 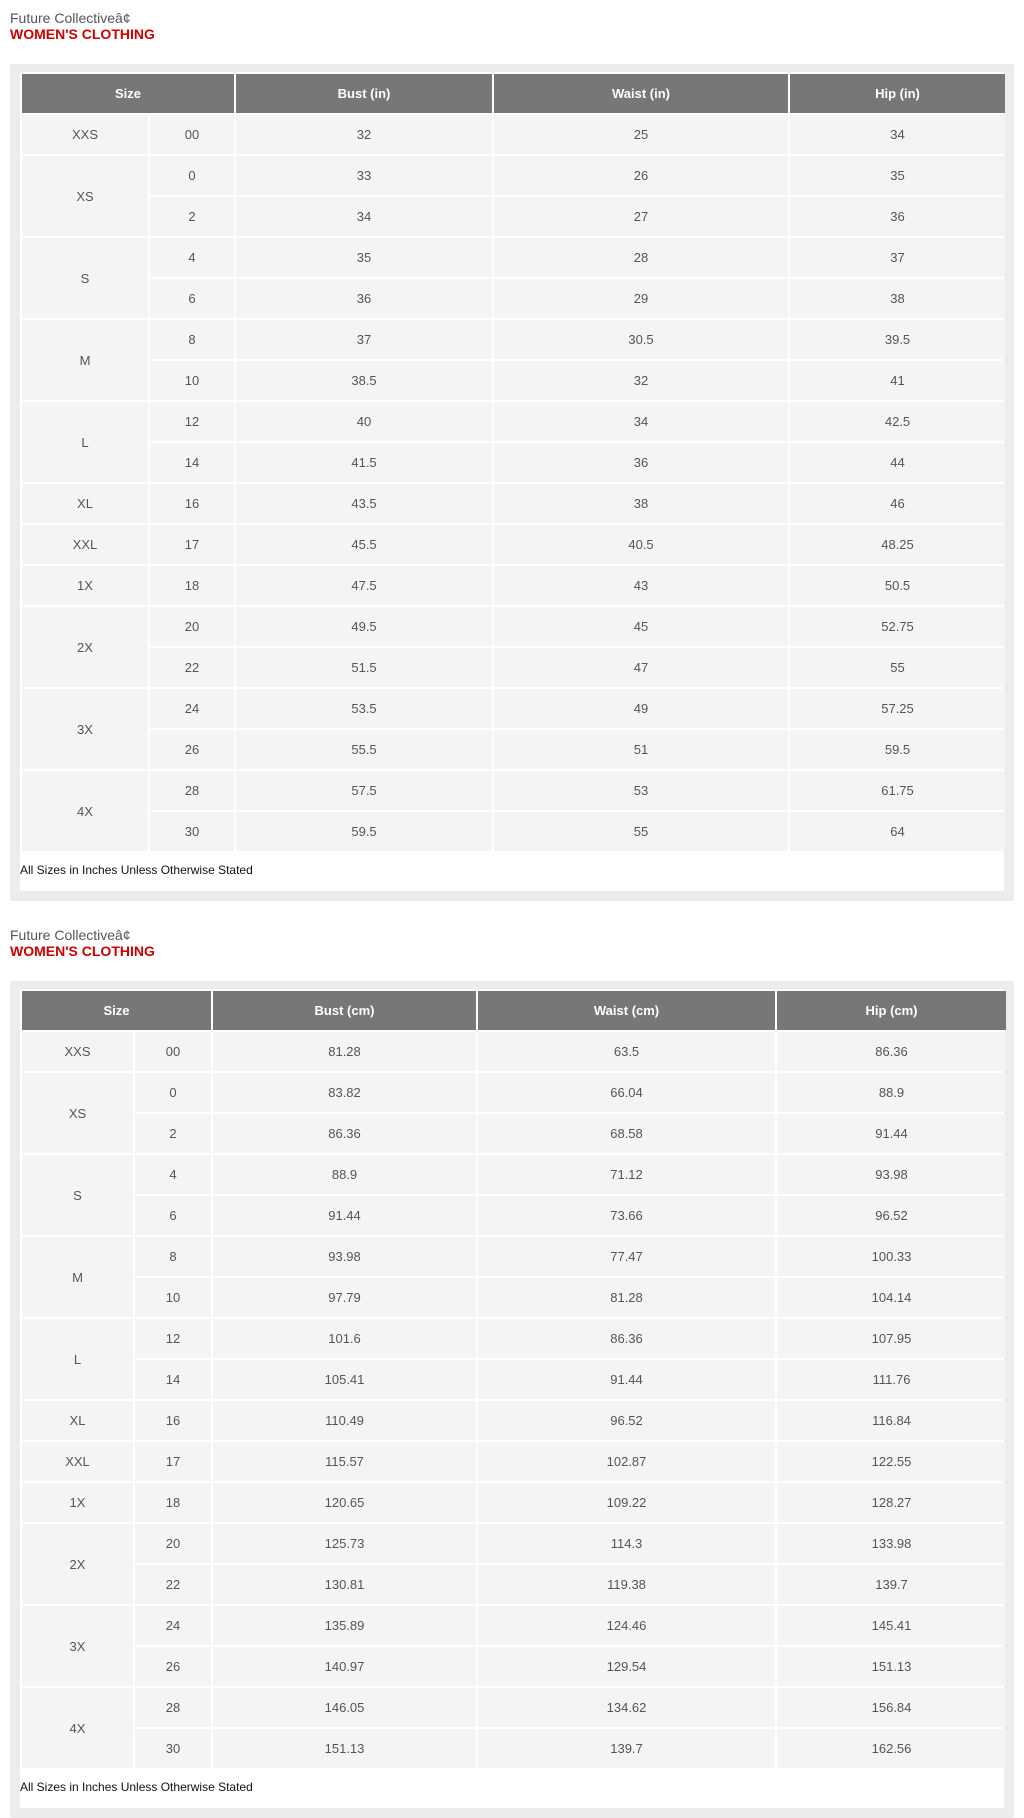 What do you see at coordinates (627, 1420) in the screenshot?
I see `waist-value: 96.52` at bounding box center [627, 1420].